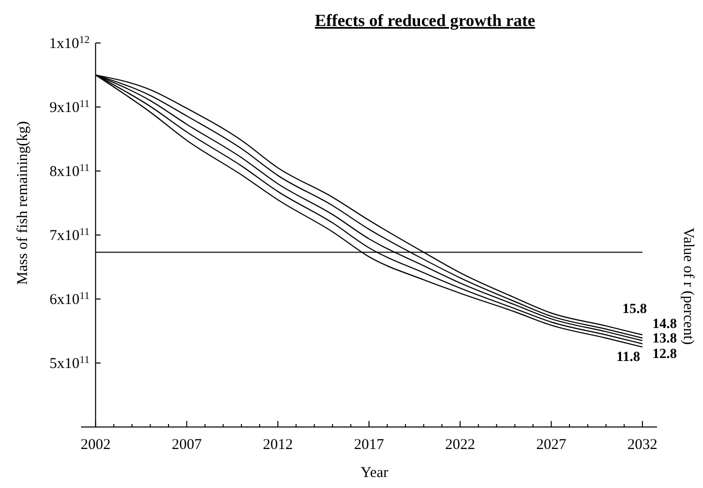  Describe the element at coordinates (460, 445) in the screenshot. I see `x-tick-label: 2022` at that location.